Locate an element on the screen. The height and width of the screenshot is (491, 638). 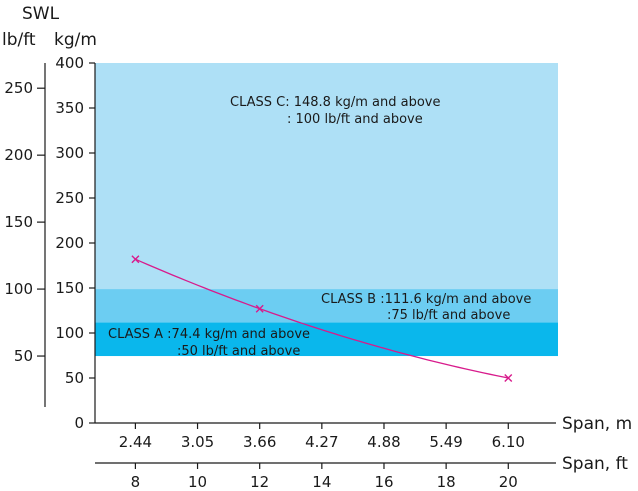
x-ft-tick-label: 16 is located at coordinates (383, 482).